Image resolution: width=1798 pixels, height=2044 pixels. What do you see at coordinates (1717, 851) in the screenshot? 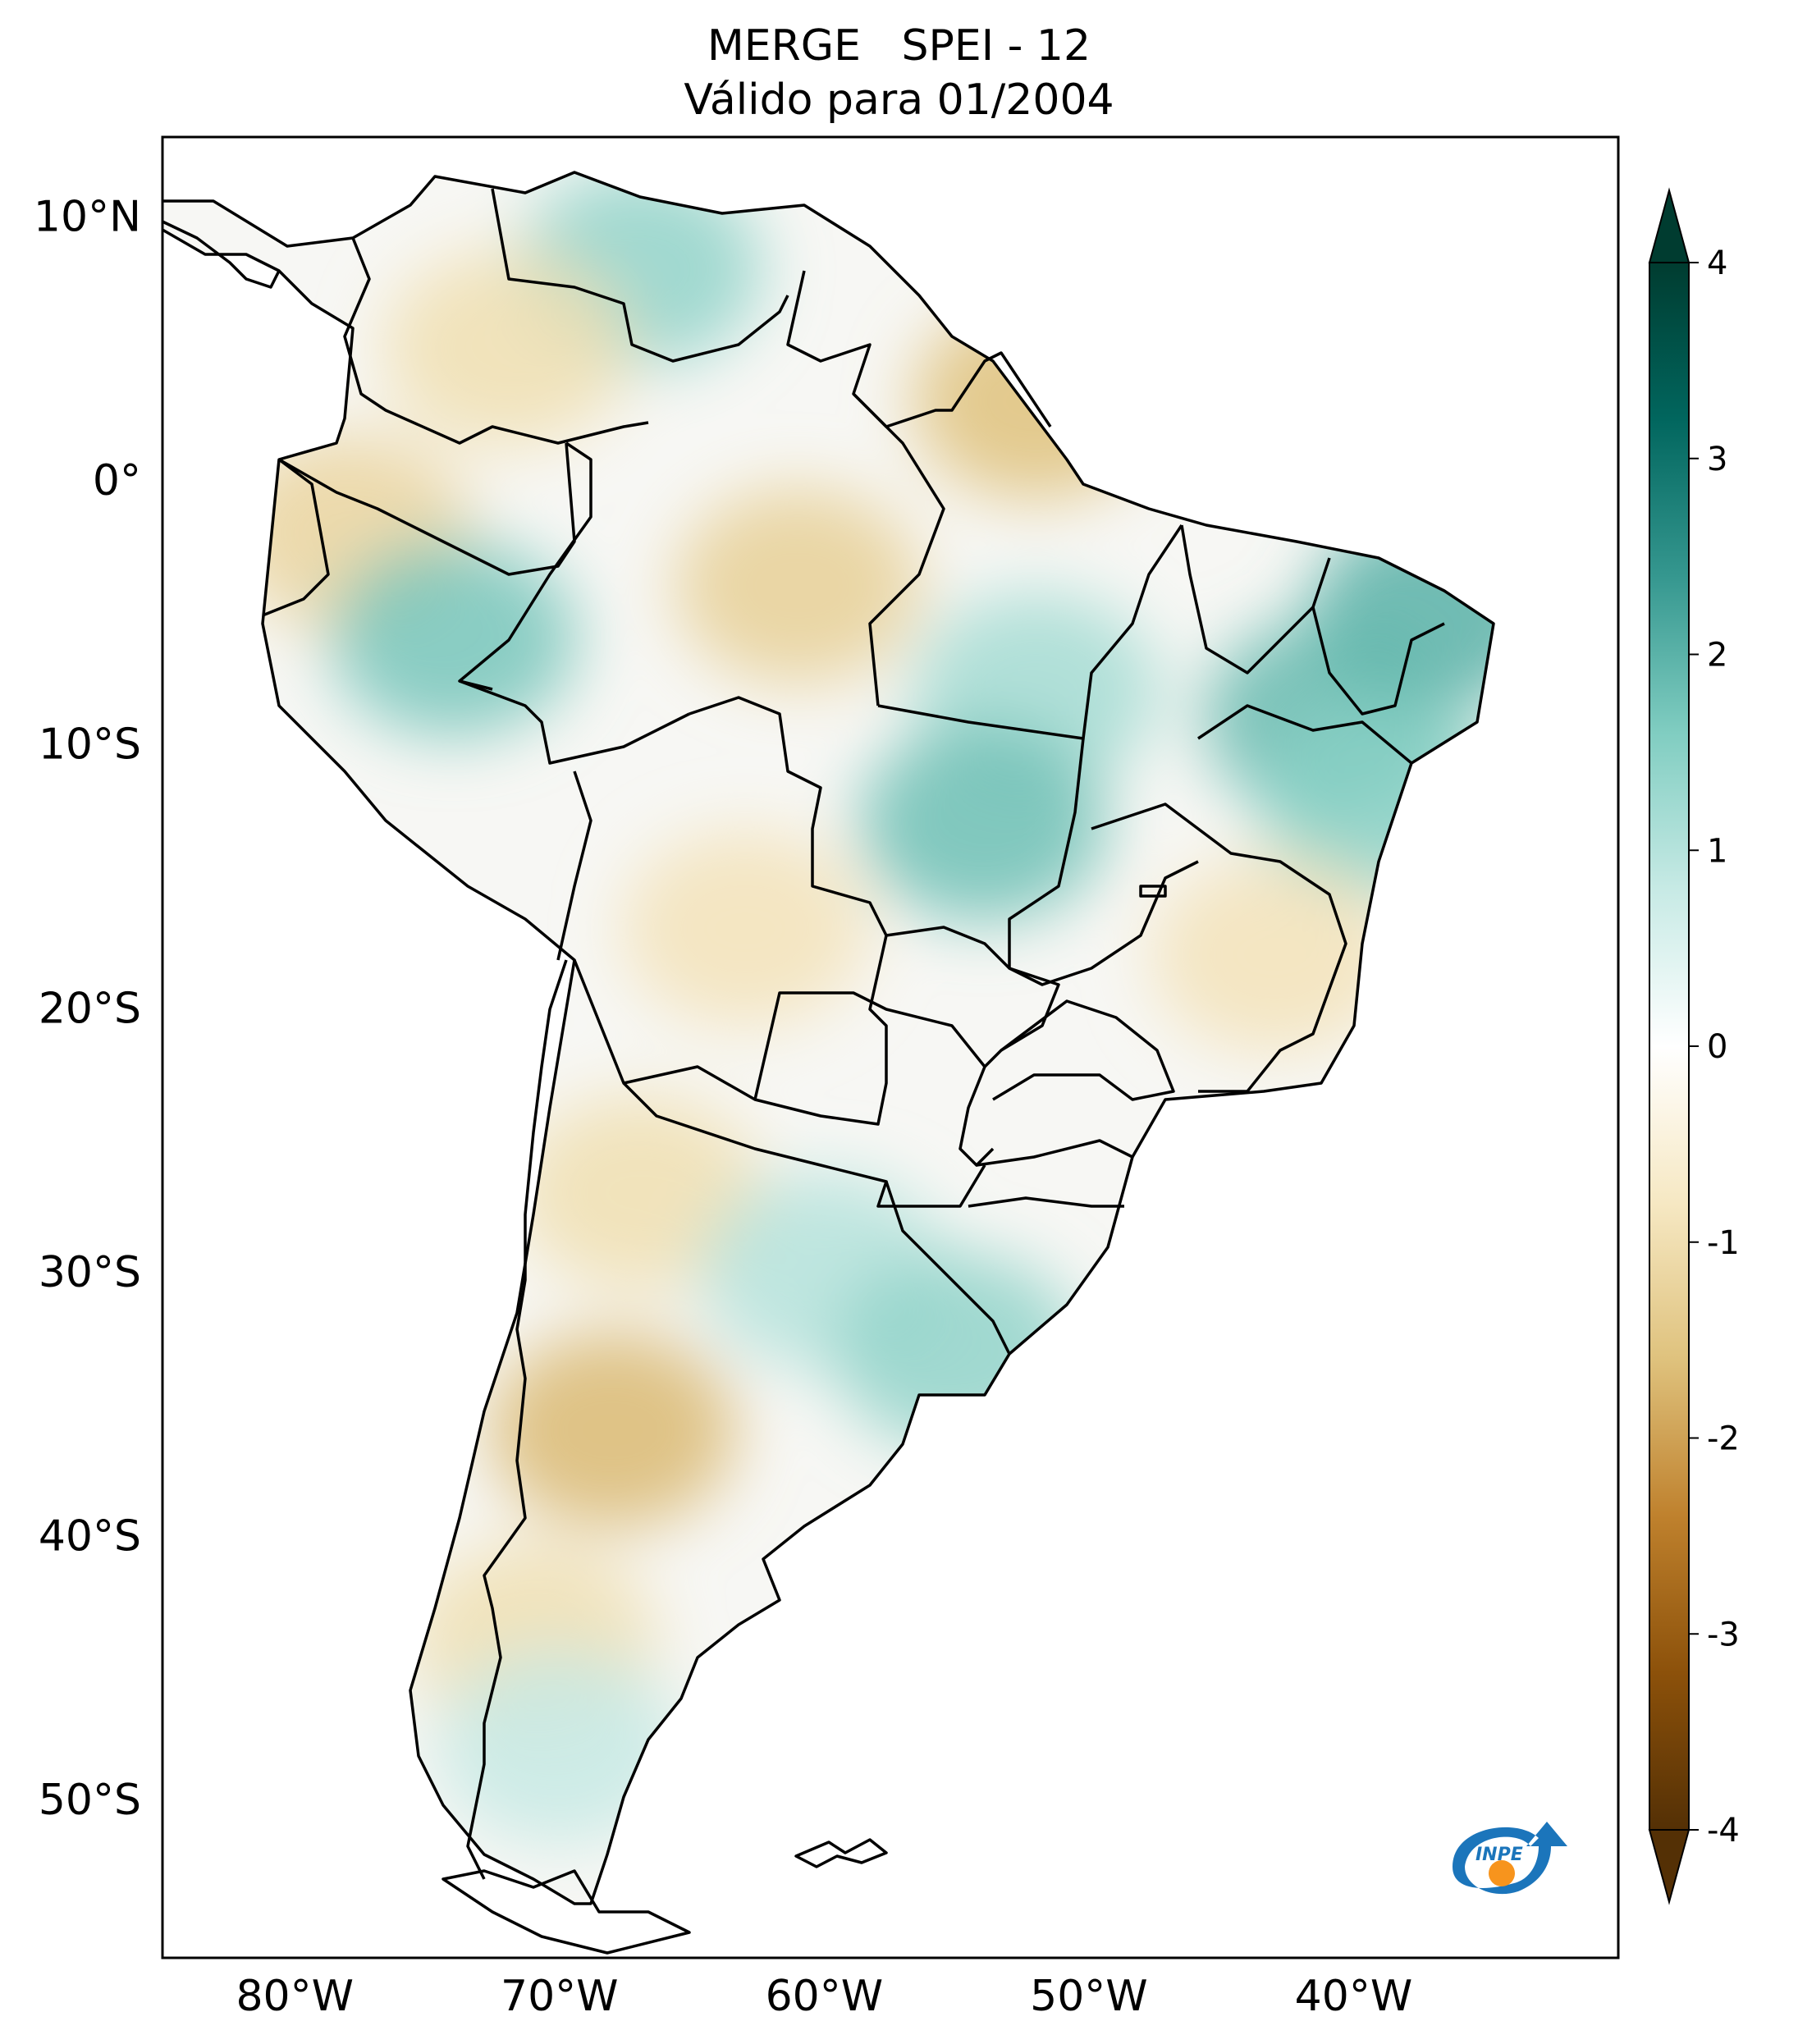
I see `colorbar-tick-label: 1` at bounding box center [1717, 851].